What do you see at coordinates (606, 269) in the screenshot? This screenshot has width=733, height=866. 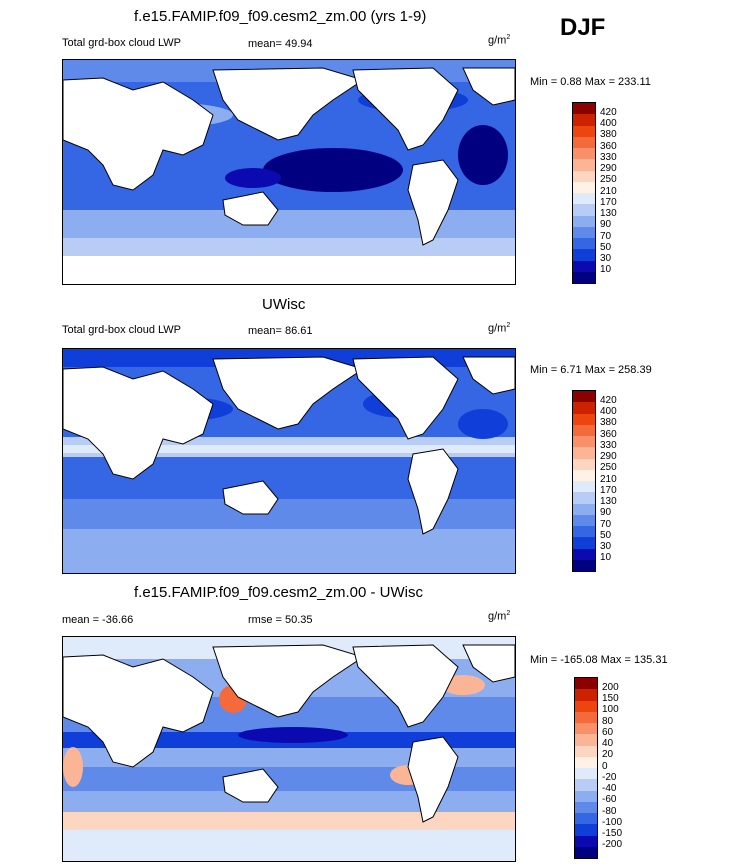 I see `panel-1-colorbar-tick: 10` at bounding box center [606, 269].